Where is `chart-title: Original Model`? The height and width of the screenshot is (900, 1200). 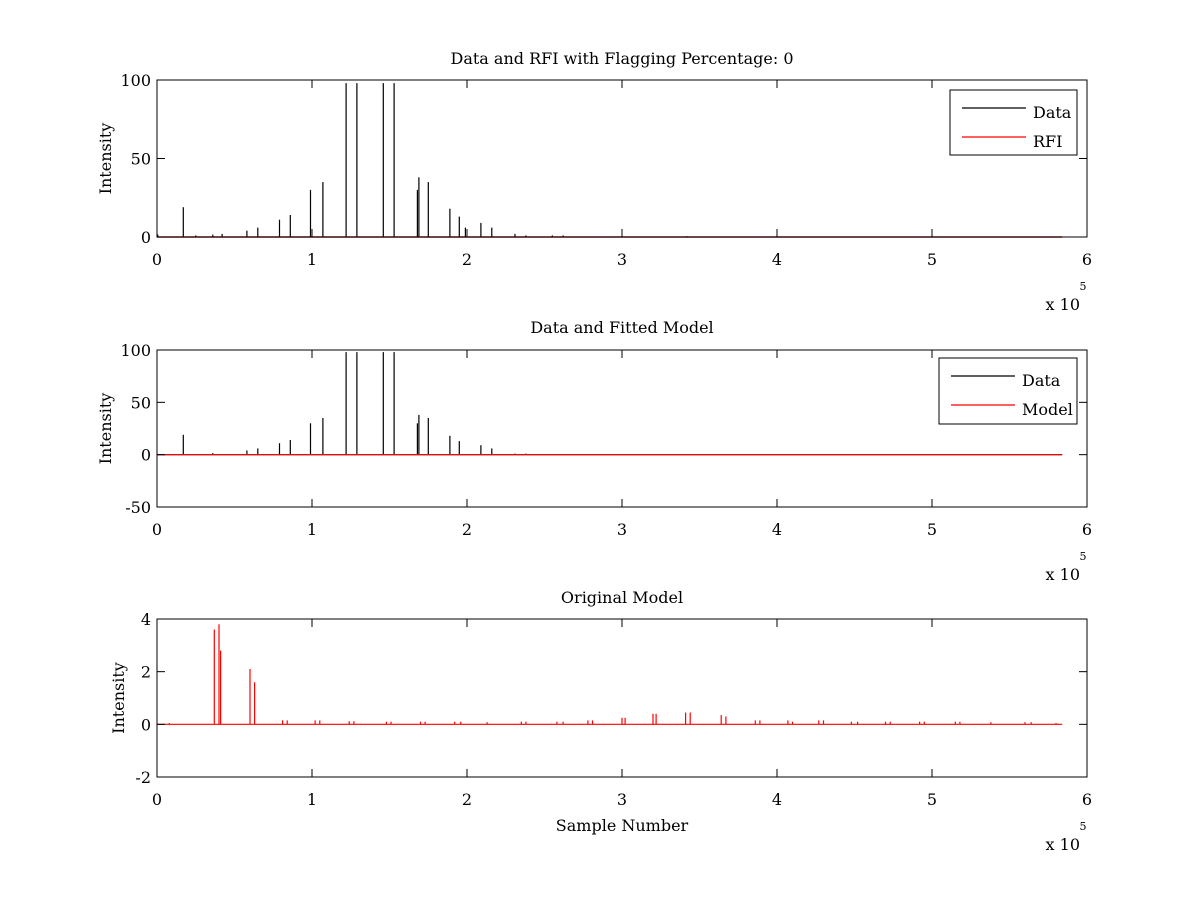
chart-title: Original Model is located at coordinates (622, 597).